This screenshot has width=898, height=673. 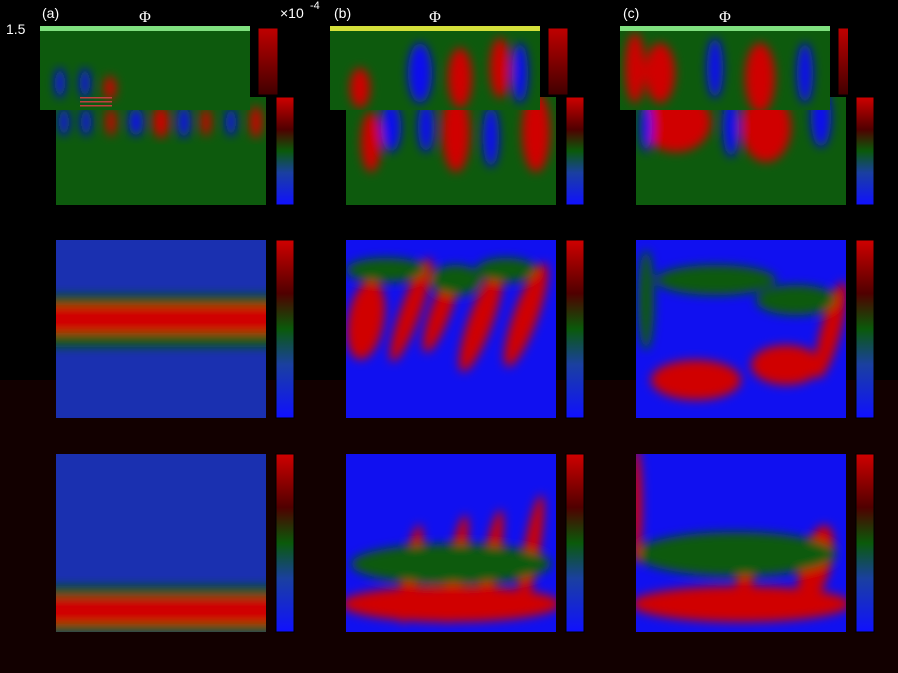 What do you see at coordinates (145, 69) in the screenshot?
I see `heatmap-base` at bounding box center [145, 69].